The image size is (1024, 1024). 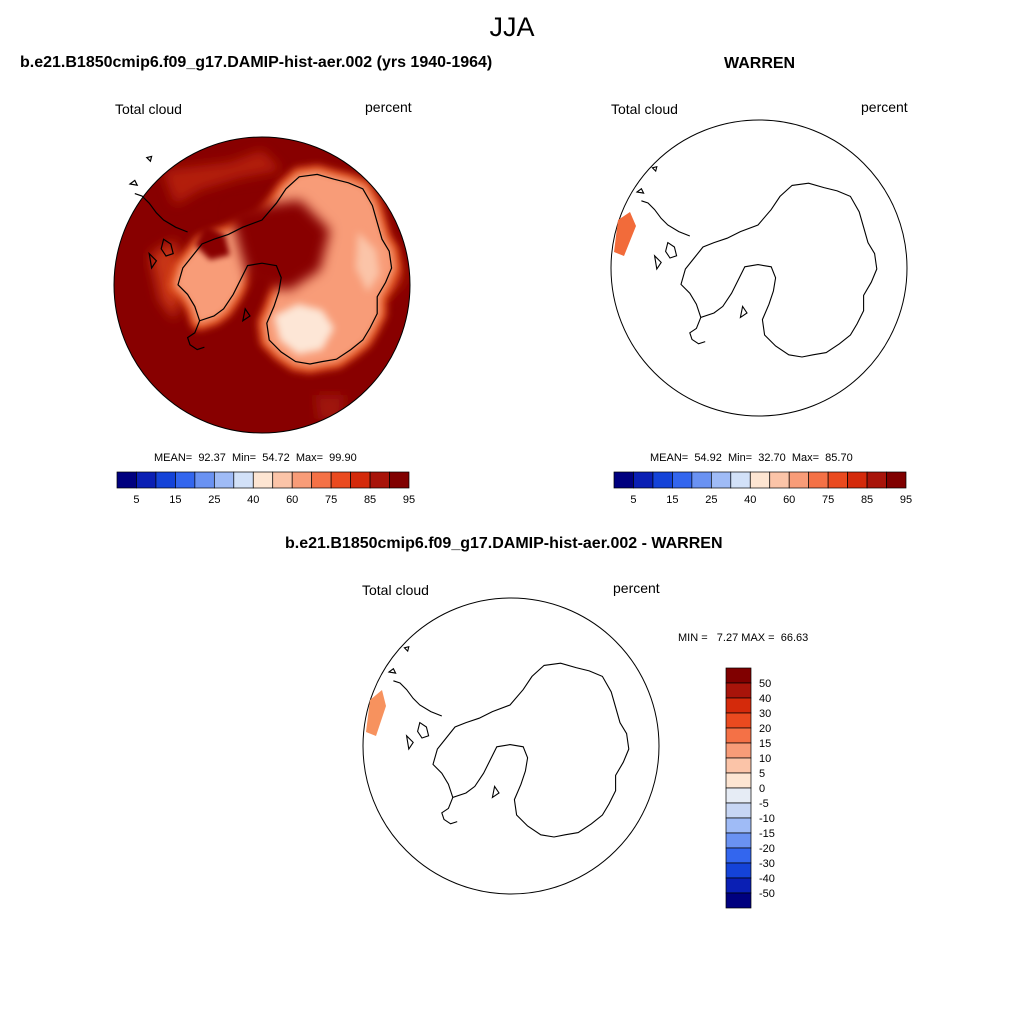 What do you see at coordinates (789, 500) in the screenshot?
I see `panel2-colorbar-tick-label: 60` at bounding box center [789, 500].